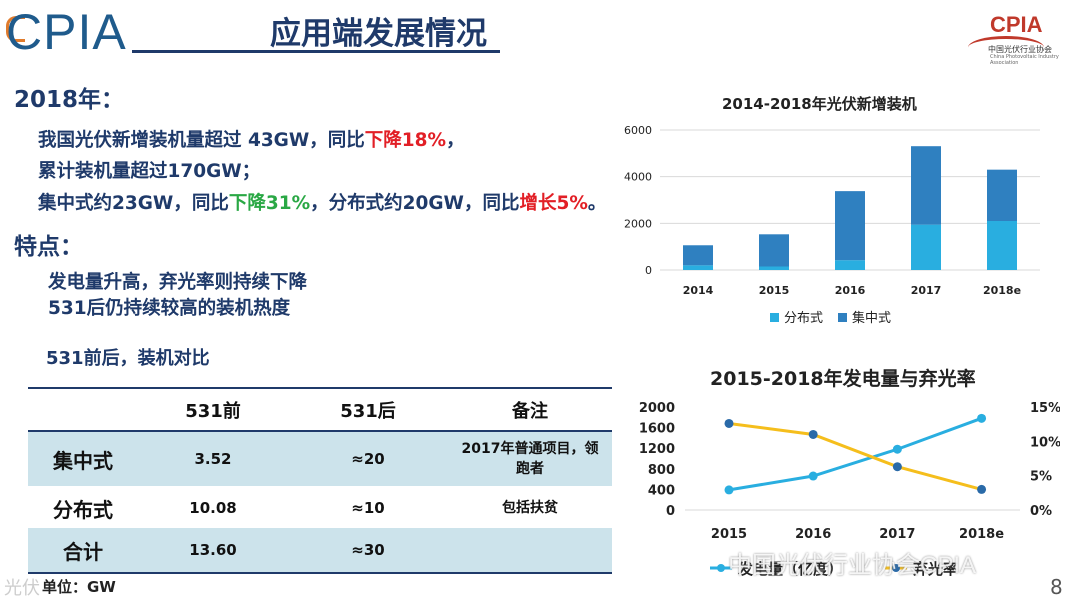 This screenshot has height=608, width=1080. Describe the element at coordinates (1041, 477) in the screenshot. I see `chart2-y-right-tick: 5%` at that location.